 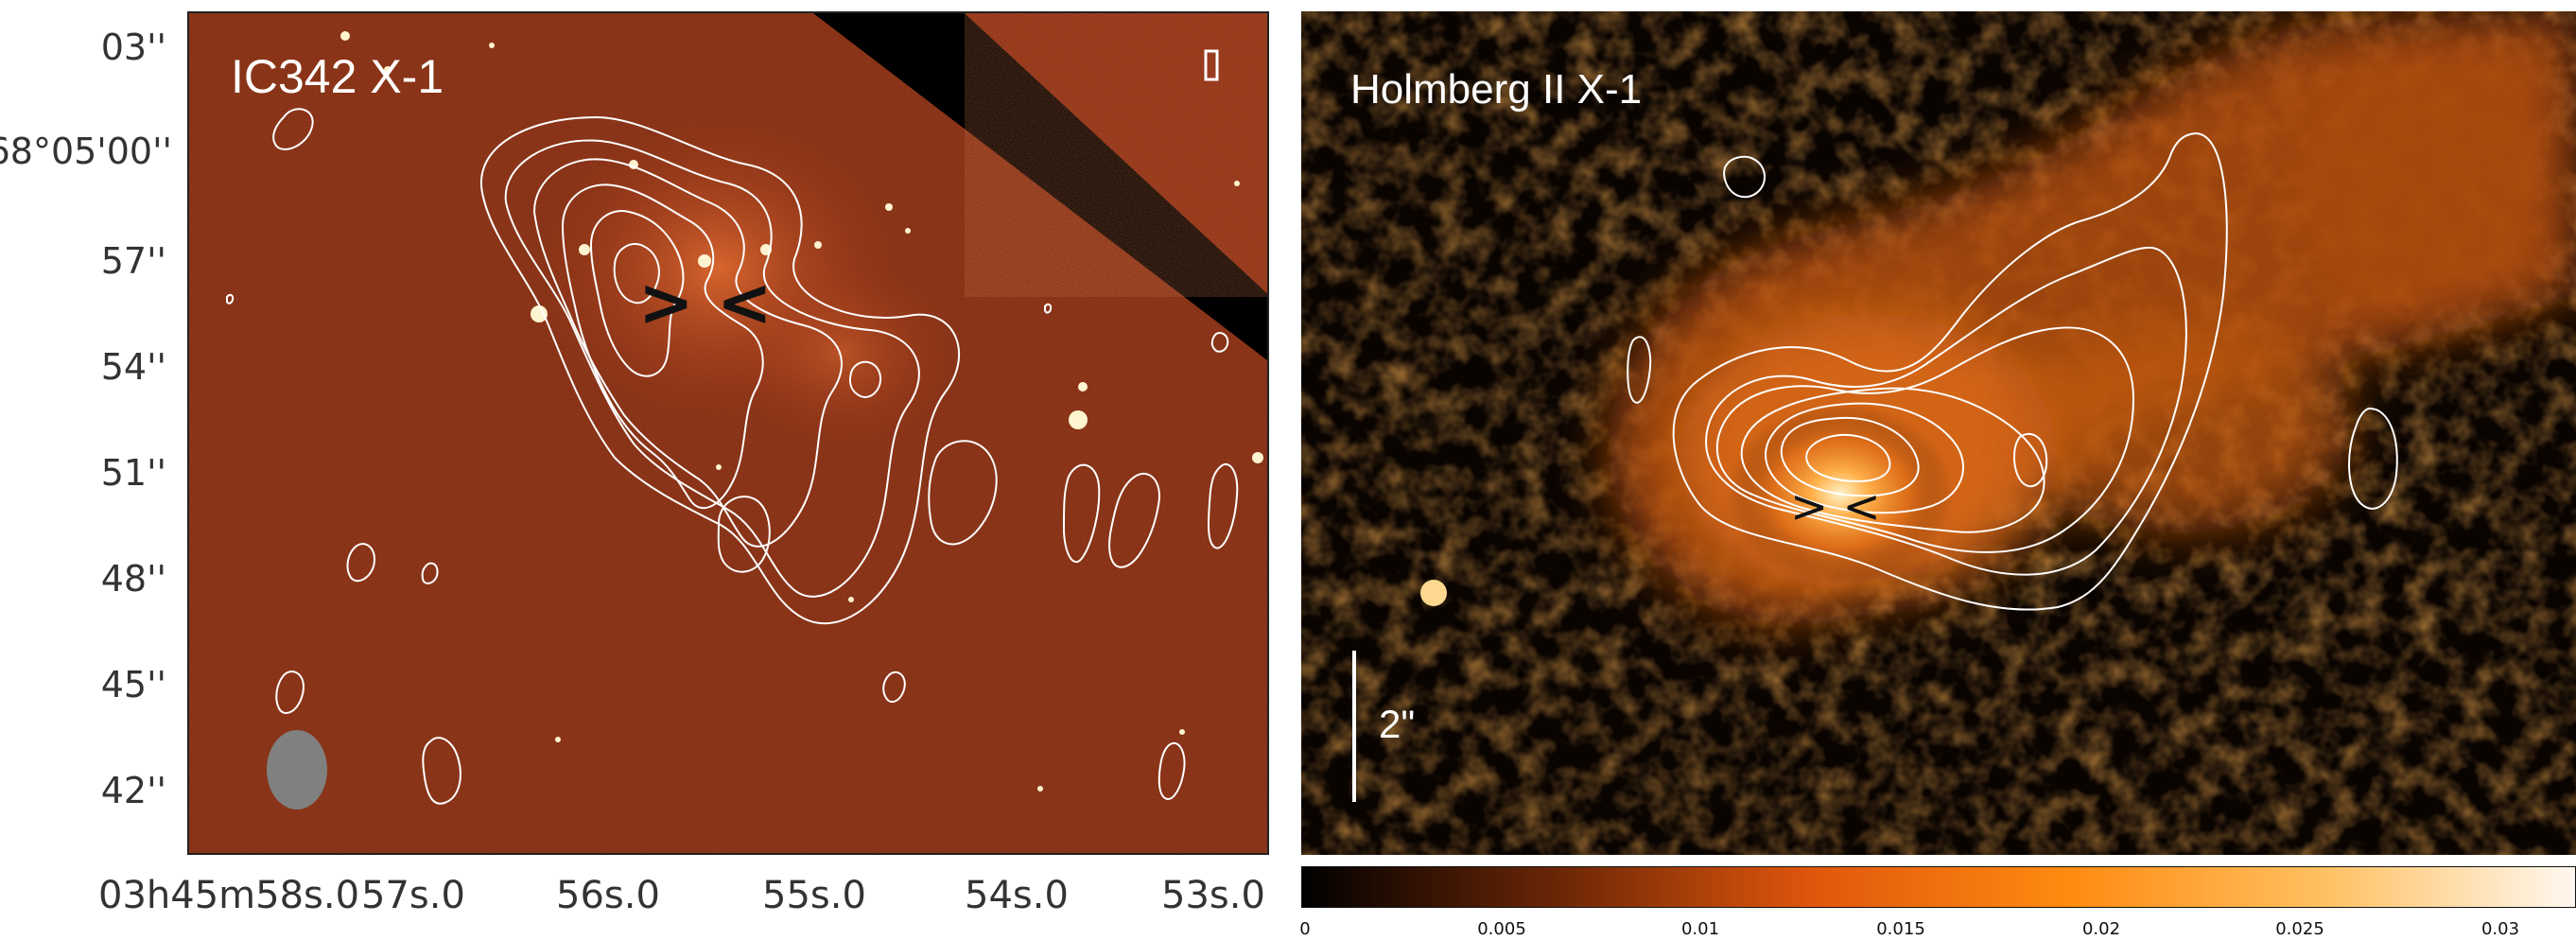 What do you see at coordinates (133, 579) in the screenshot?
I see `y-axis-label: 48''` at bounding box center [133, 579].